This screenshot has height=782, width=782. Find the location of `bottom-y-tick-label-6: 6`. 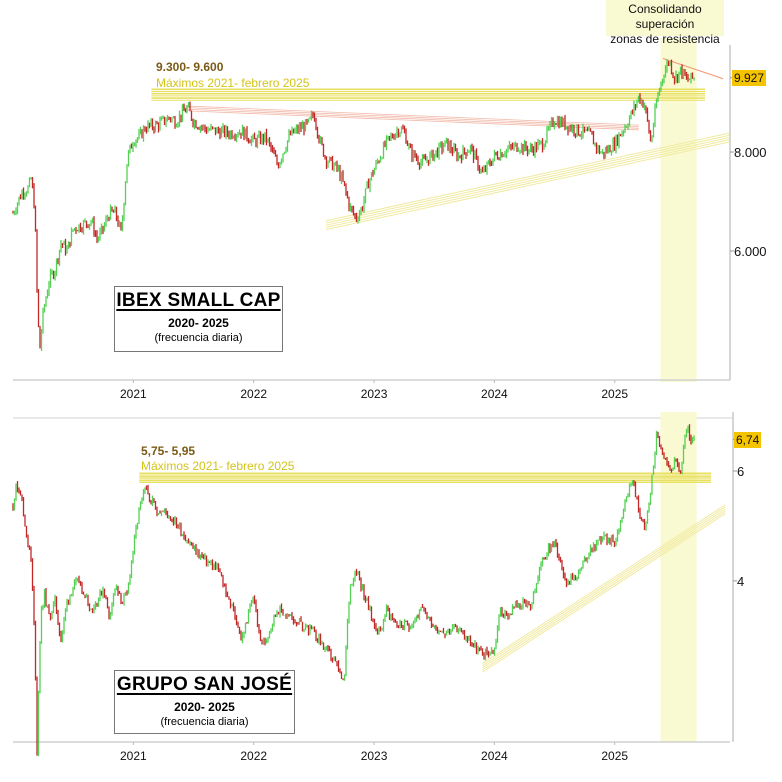

bottom-y-tick-label-6: 6 is located at coordinates (740, 471).